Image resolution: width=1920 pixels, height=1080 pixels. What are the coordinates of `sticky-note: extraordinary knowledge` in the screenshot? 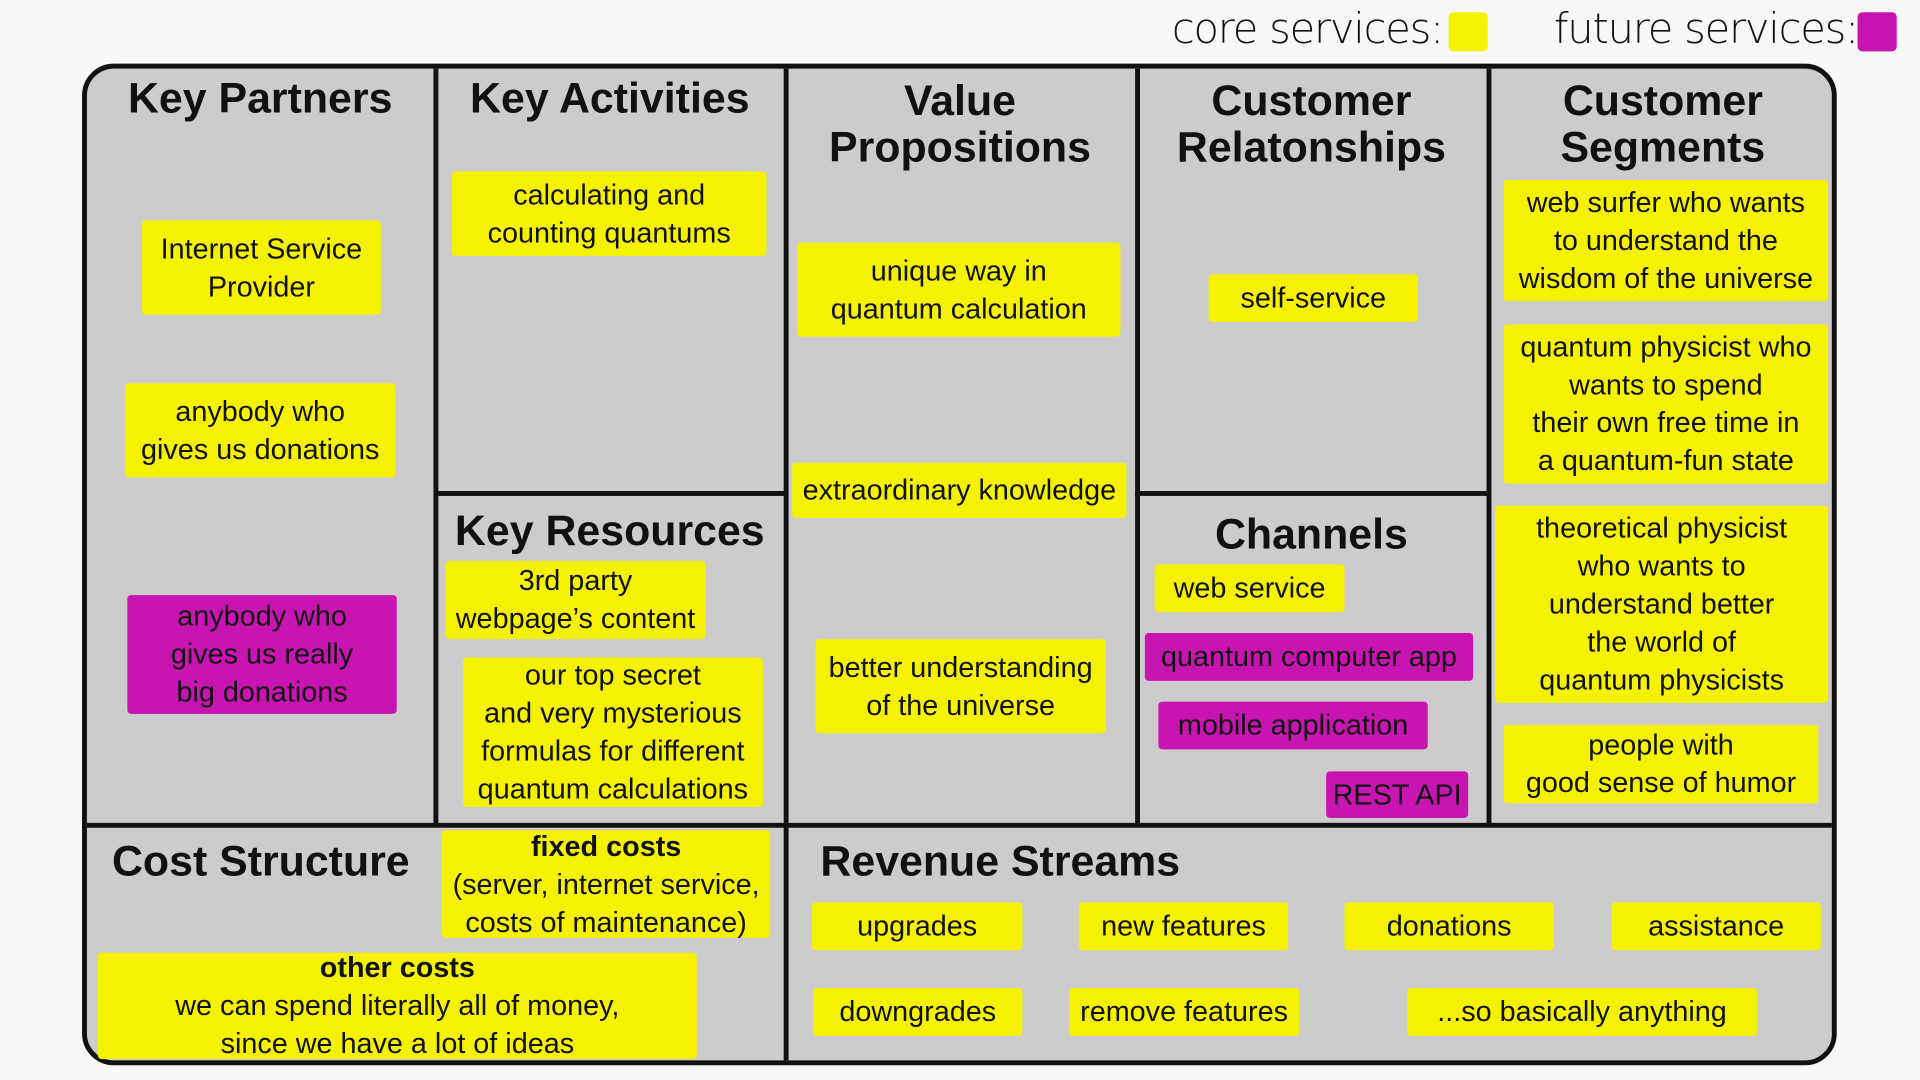 It's located at (959, 490).